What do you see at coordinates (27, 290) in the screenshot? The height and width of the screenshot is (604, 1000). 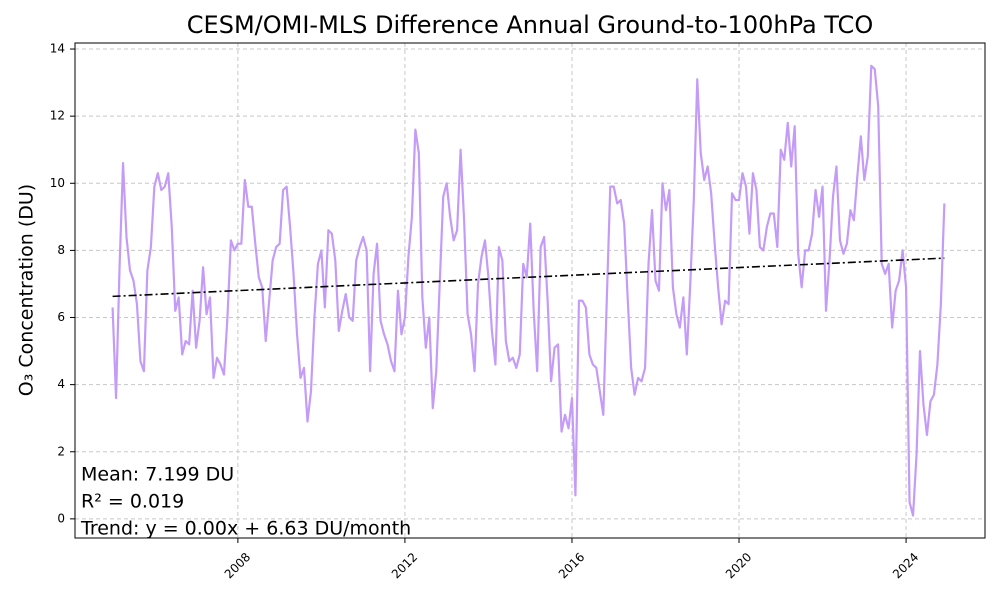 I see `y-axis-label: O₃ Concentration (DU)` at bounding box center [27, 290].